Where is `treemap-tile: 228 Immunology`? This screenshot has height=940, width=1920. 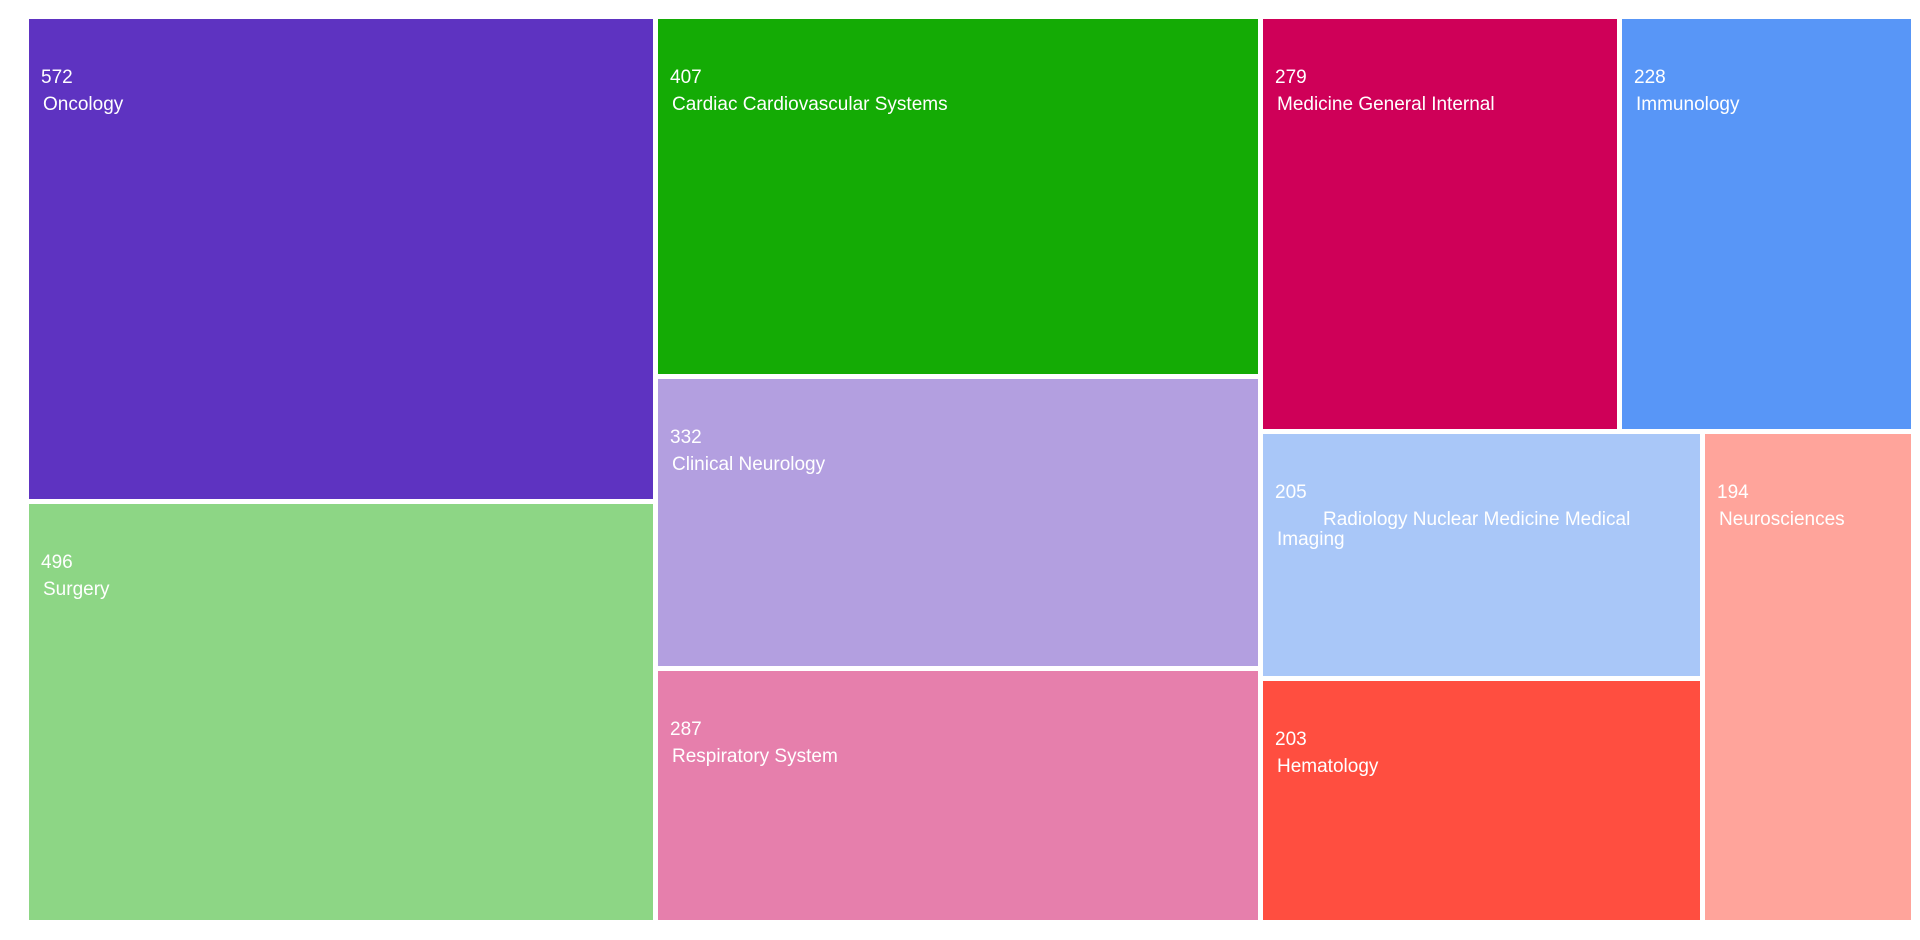
treemap-tile: 228 Immunology is located at coordinates (1766, 224).